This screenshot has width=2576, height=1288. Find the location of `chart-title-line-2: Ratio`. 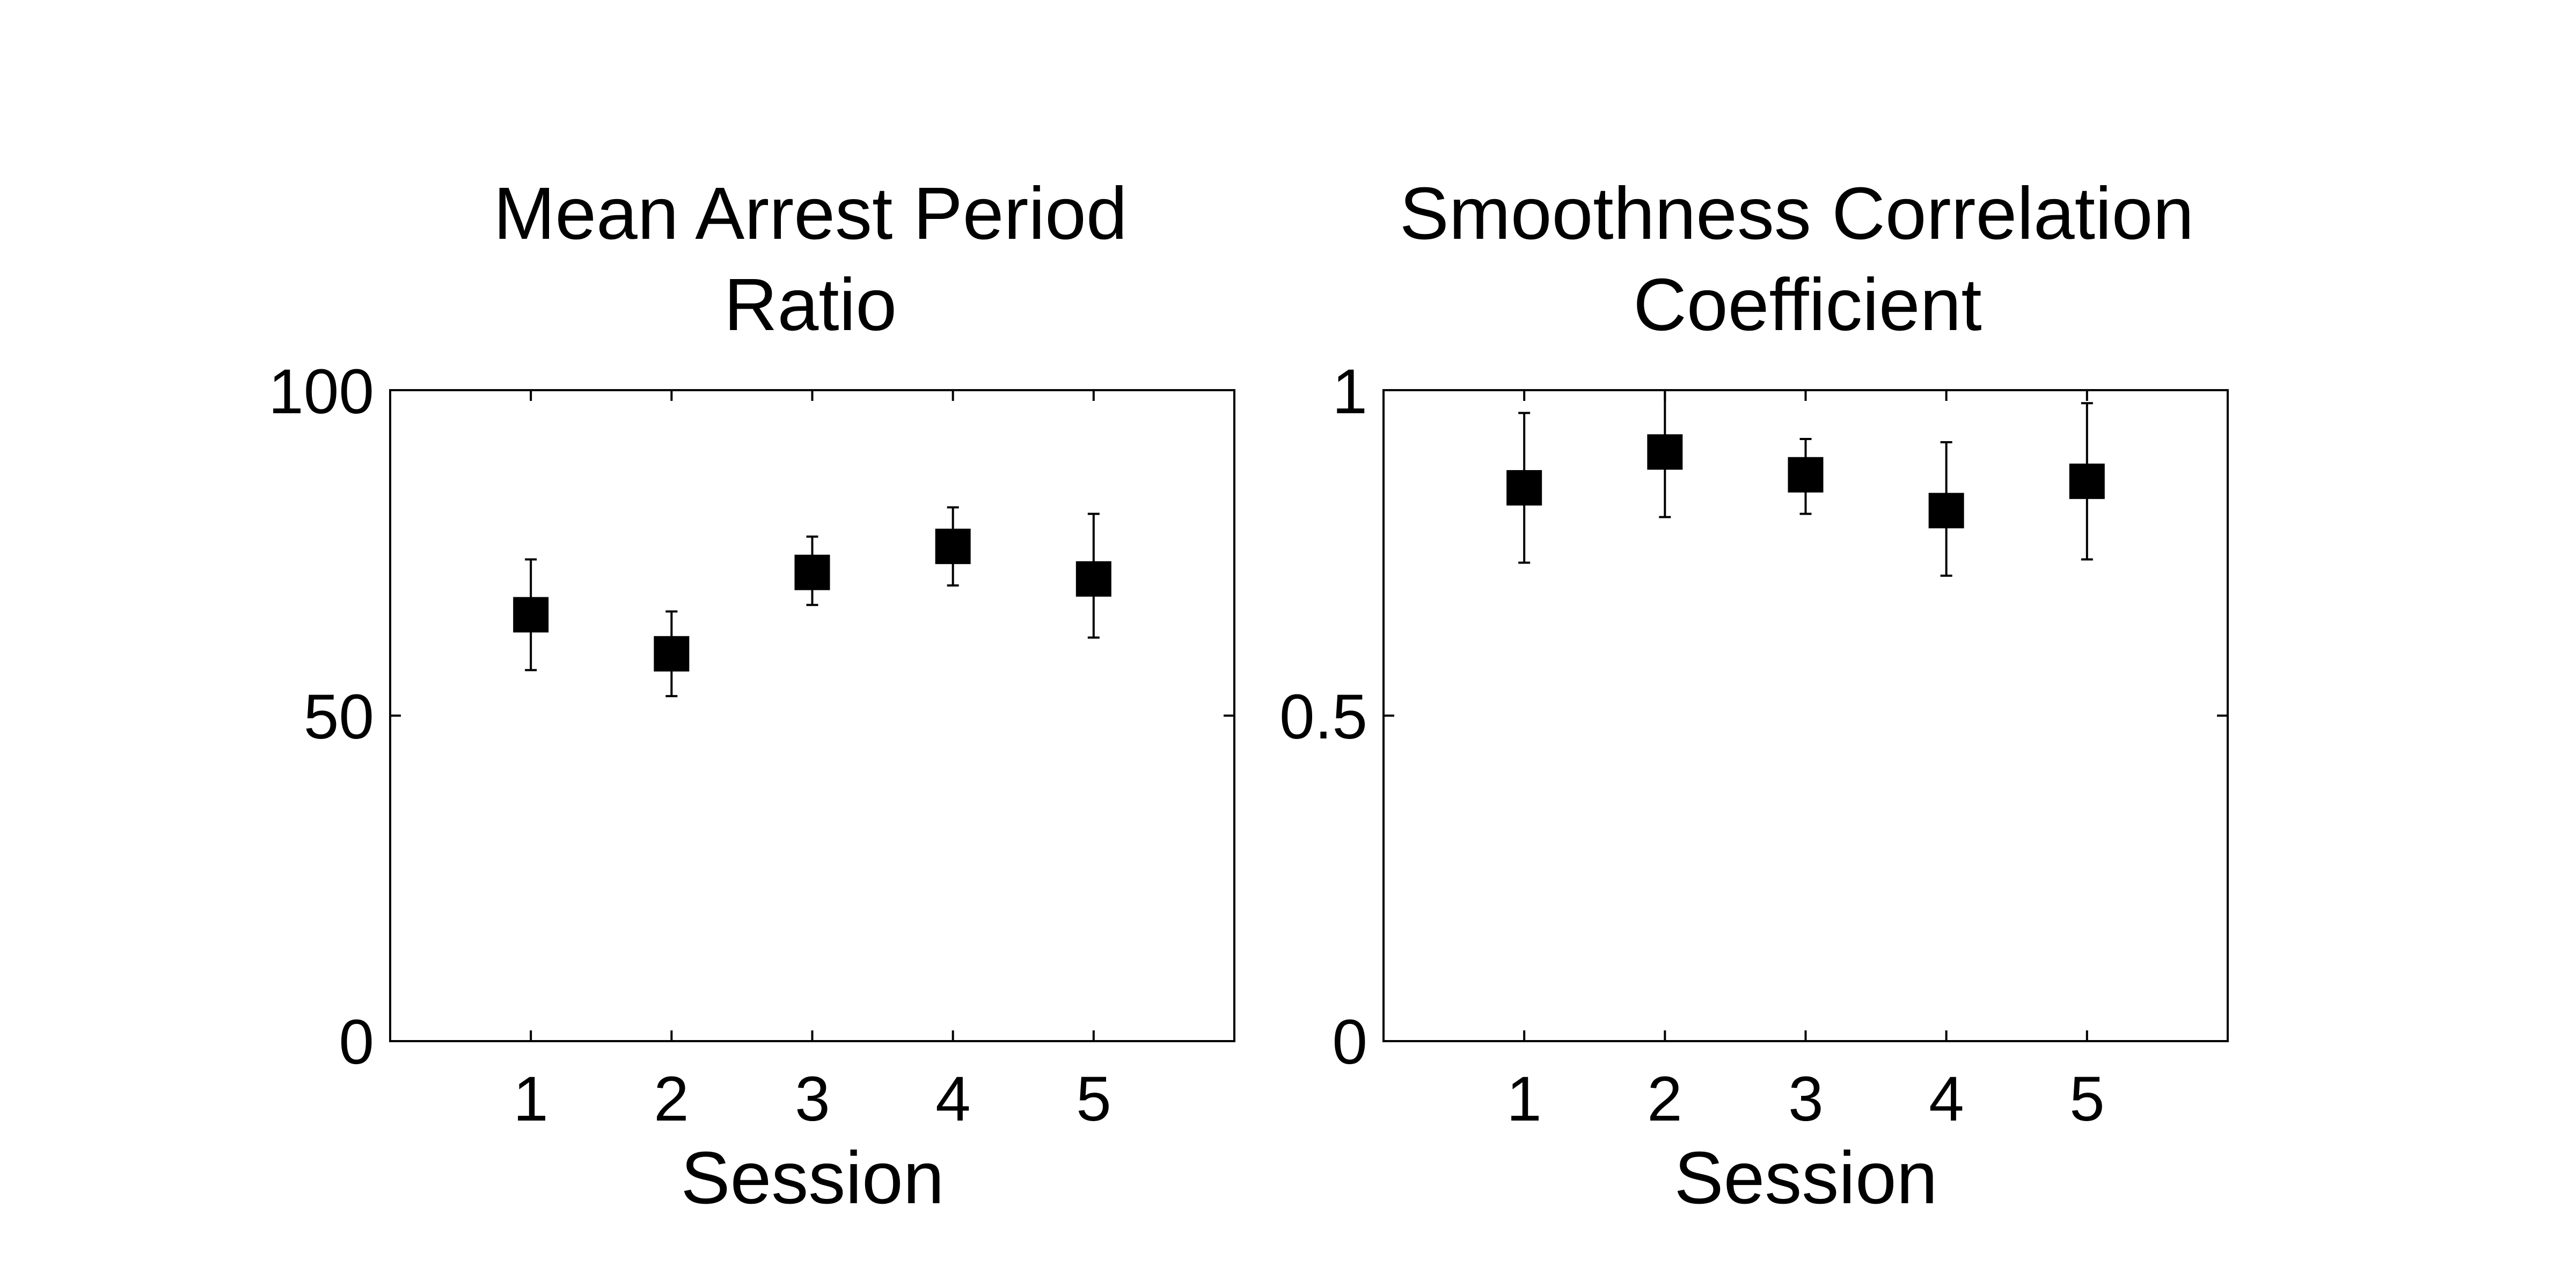

chart-title-line-2: Ratio is located at coordinates (810, 305).